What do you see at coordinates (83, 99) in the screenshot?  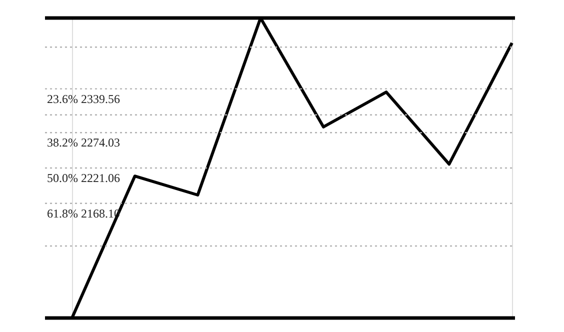 I see `annotation: 23.6% 2339.56` at bounding box center [83, 99].